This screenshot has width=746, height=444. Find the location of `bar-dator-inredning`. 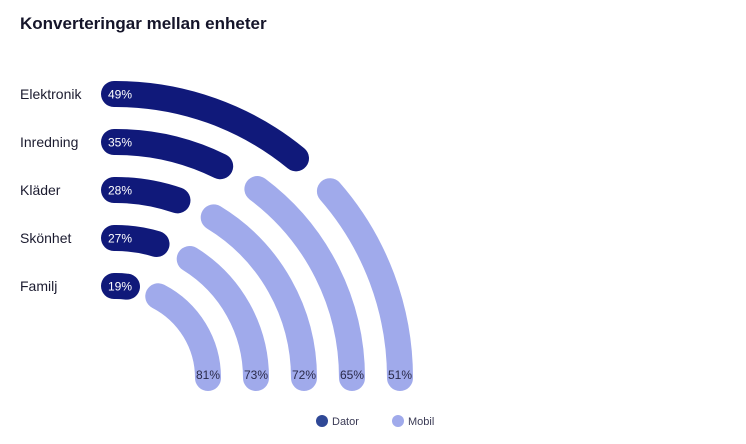

bar-dator-inredning is located at coordinates (167, 154).